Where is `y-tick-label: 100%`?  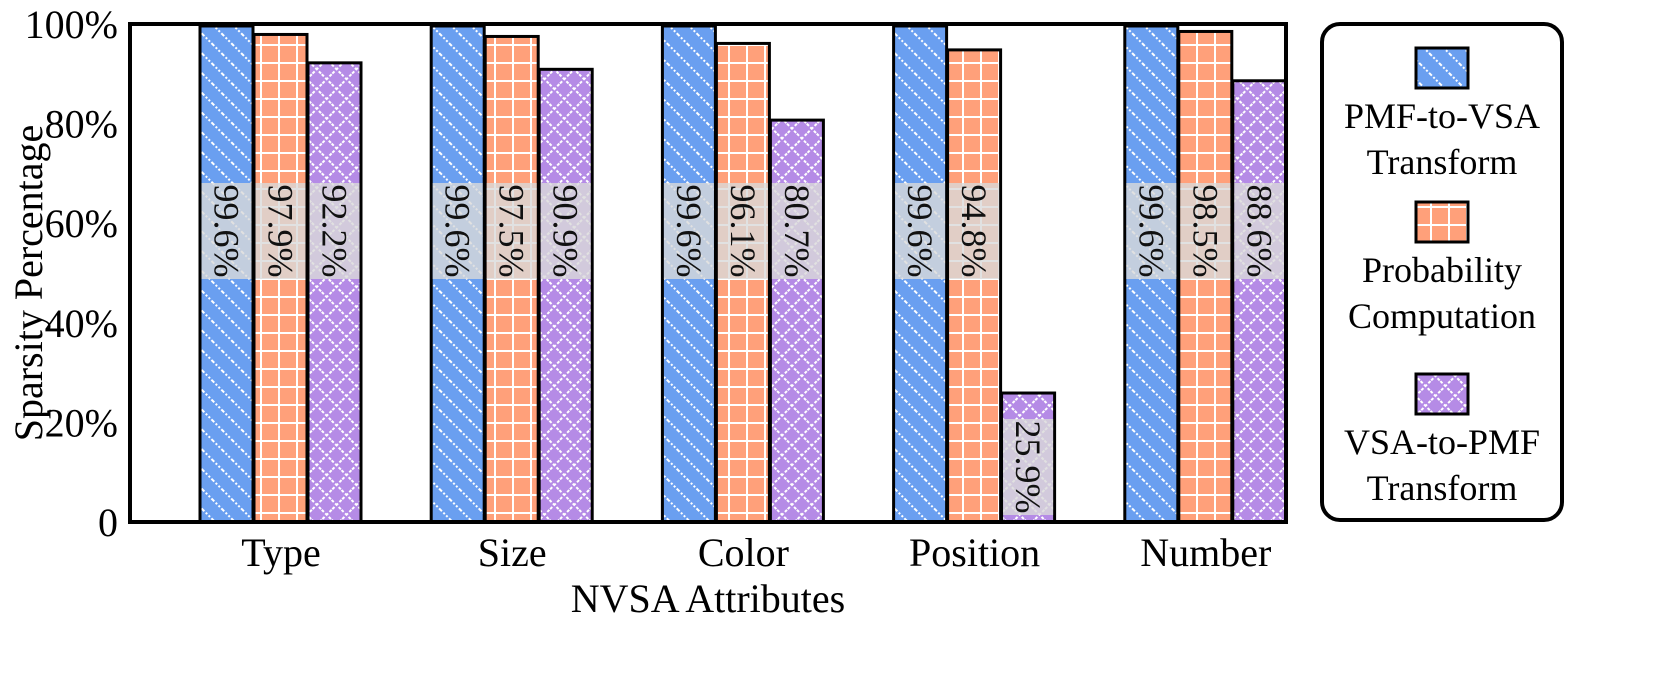 y-tick-label: 100% is located at coordinates (71, 24).